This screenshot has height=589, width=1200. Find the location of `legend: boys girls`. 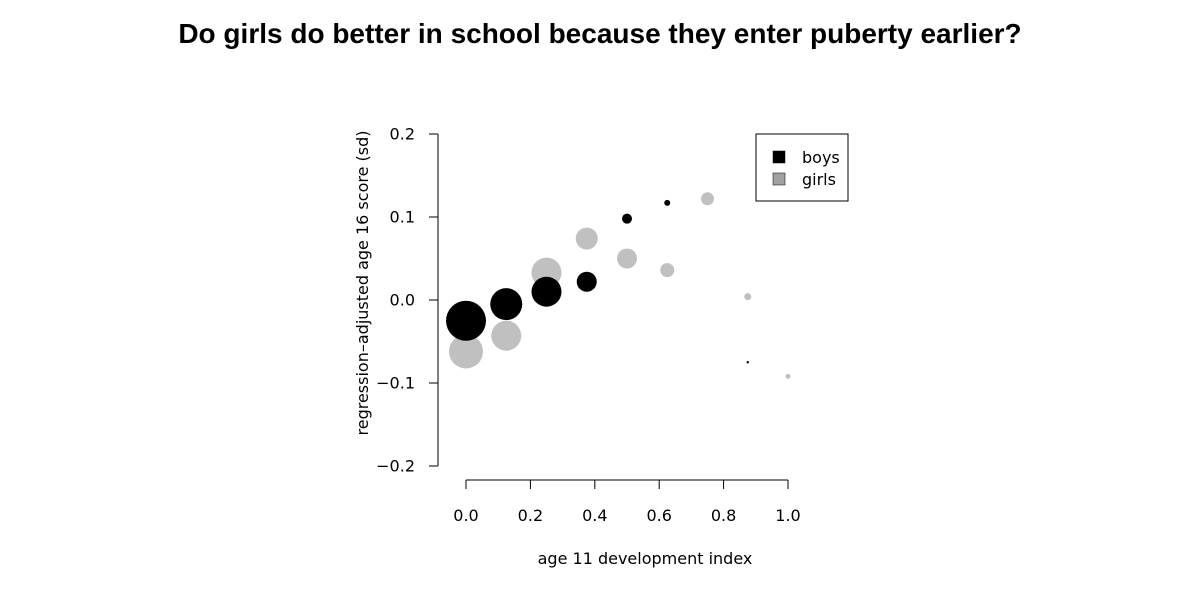

legend: boys girls is located at coordinates (802, 167).